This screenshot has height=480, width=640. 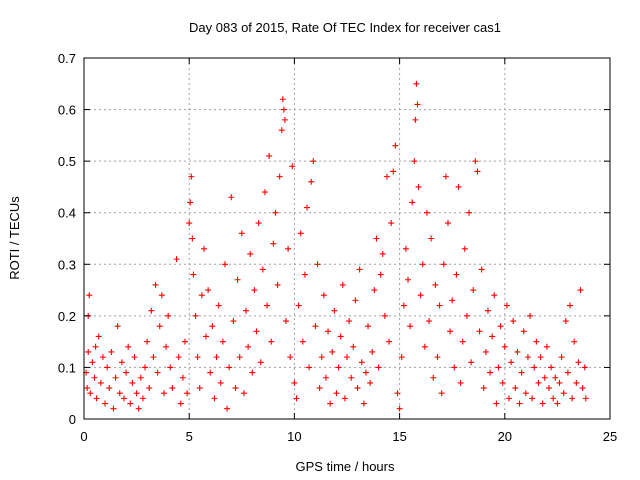 I want to click on x-tick-label: 0, so click(x=83, y=436).